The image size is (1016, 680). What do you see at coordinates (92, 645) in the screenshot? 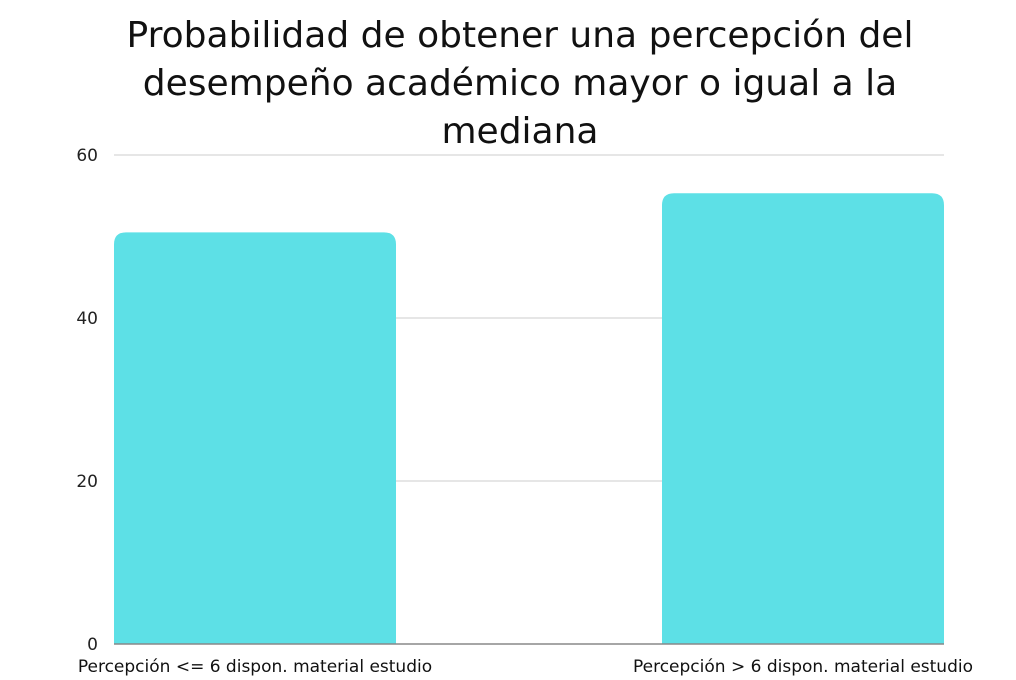
I see `y-tick-label: 0` at bounding box center [92, 645].